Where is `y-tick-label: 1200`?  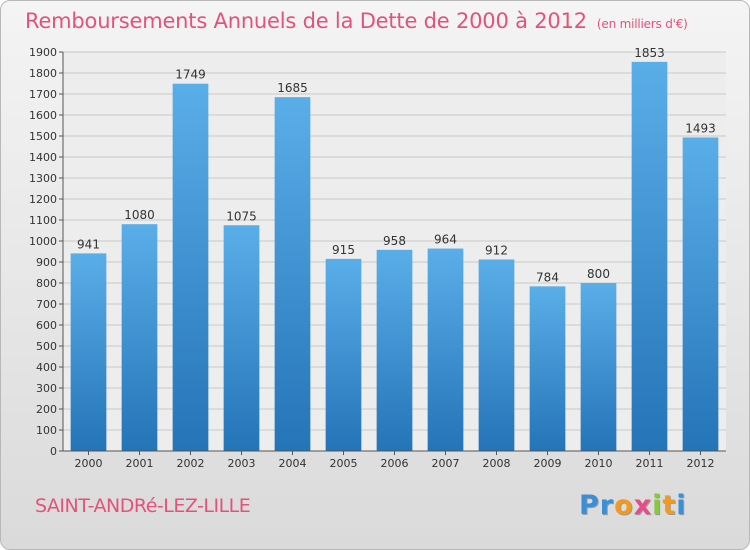
y-tick-label: 1200 is located at coordinates (43, 199).